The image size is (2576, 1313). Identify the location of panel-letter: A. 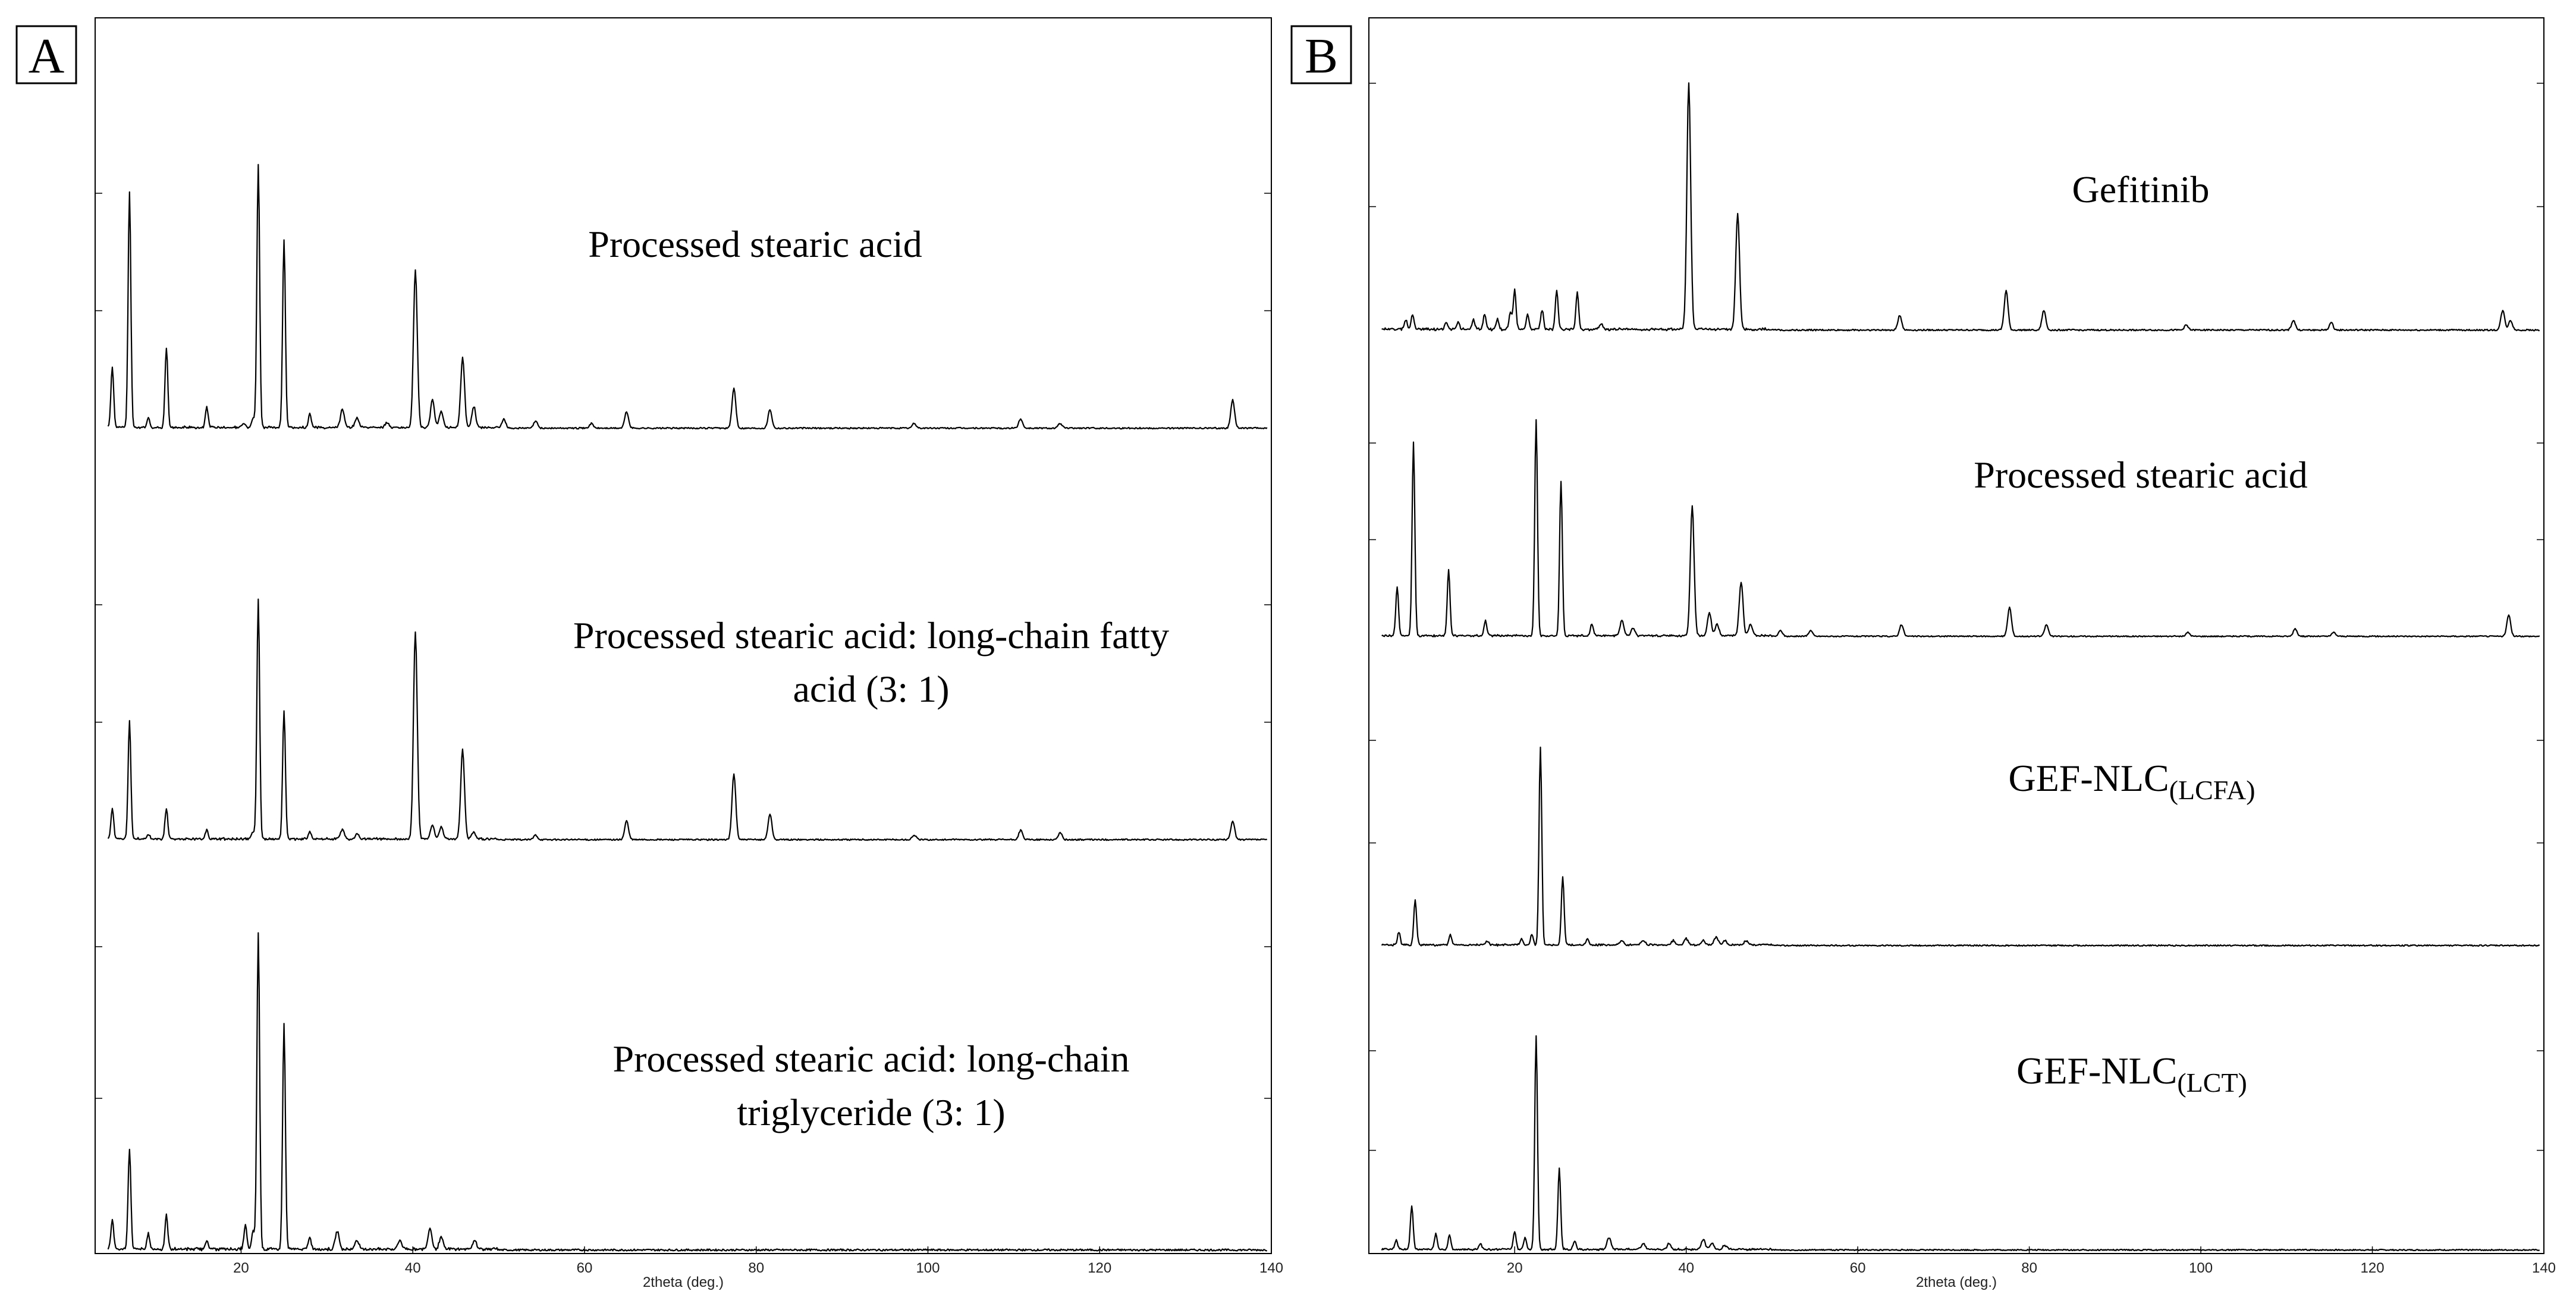
(47, 56).